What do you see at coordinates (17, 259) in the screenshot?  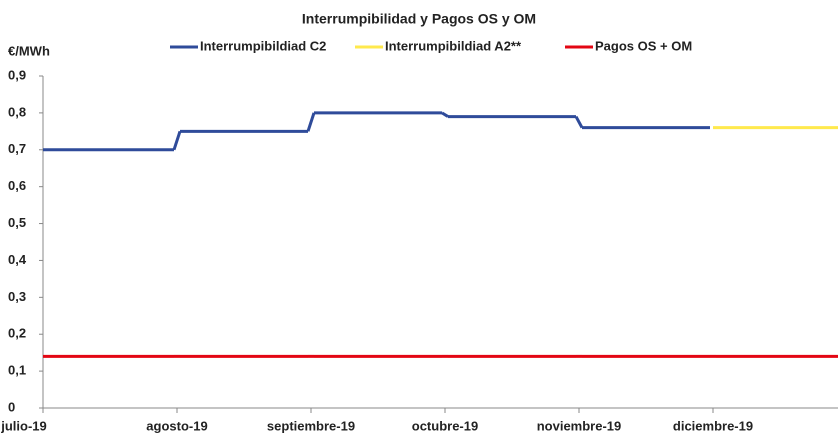 I see `y-tick-label: 0,4` at bounding box center [17, 259].